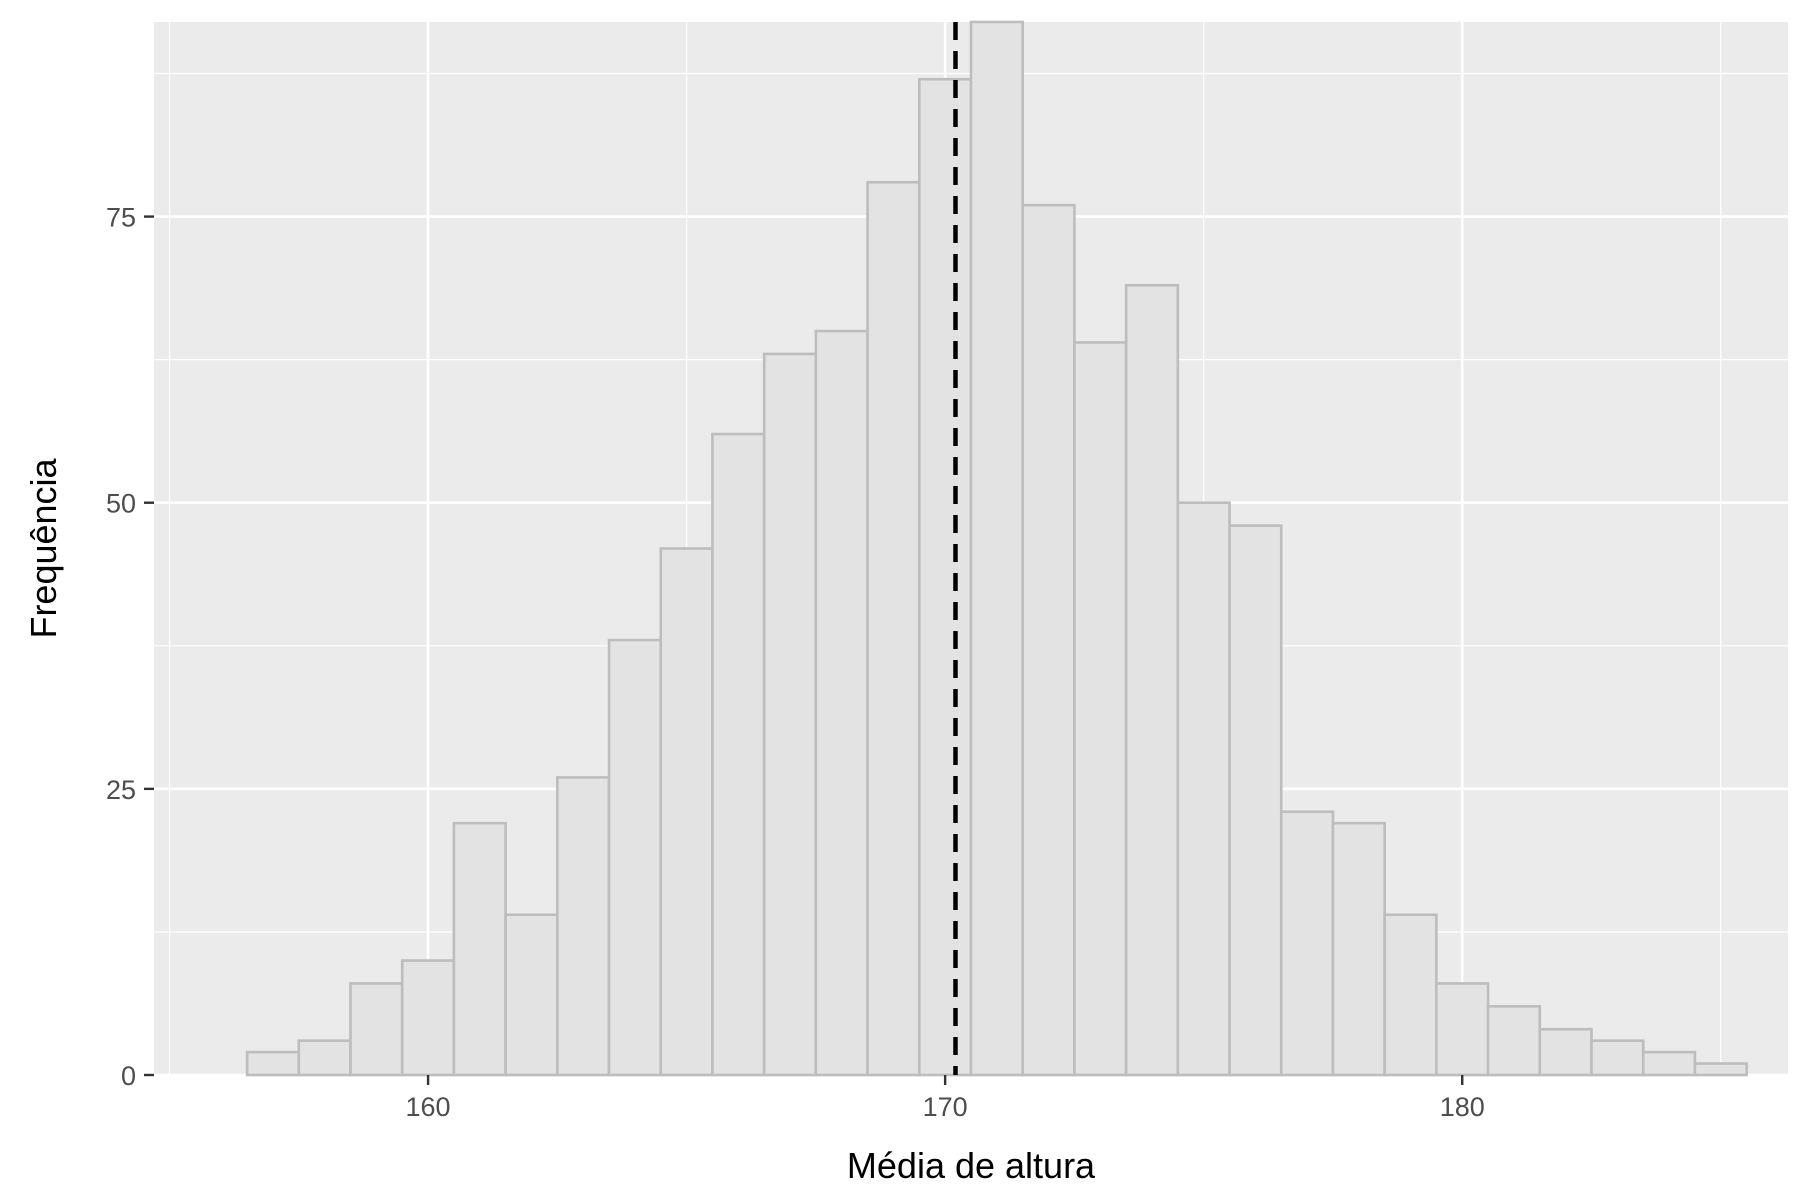 Image resolution: width=1800 pixels, height=1200 pixels. I want to click on x-tick-label: 160, so click(428, 1107).